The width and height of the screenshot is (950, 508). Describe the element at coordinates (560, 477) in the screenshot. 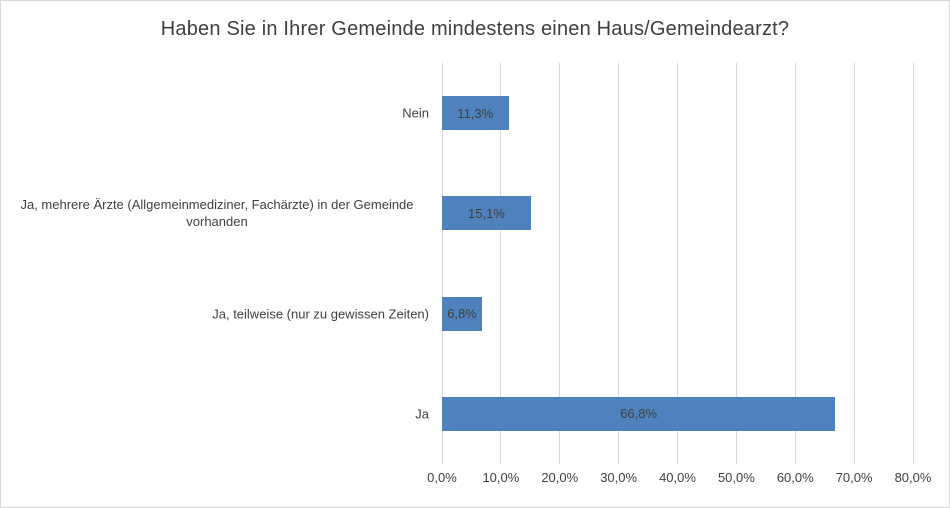

I see `x-tick-label: 20,0%` at that location.